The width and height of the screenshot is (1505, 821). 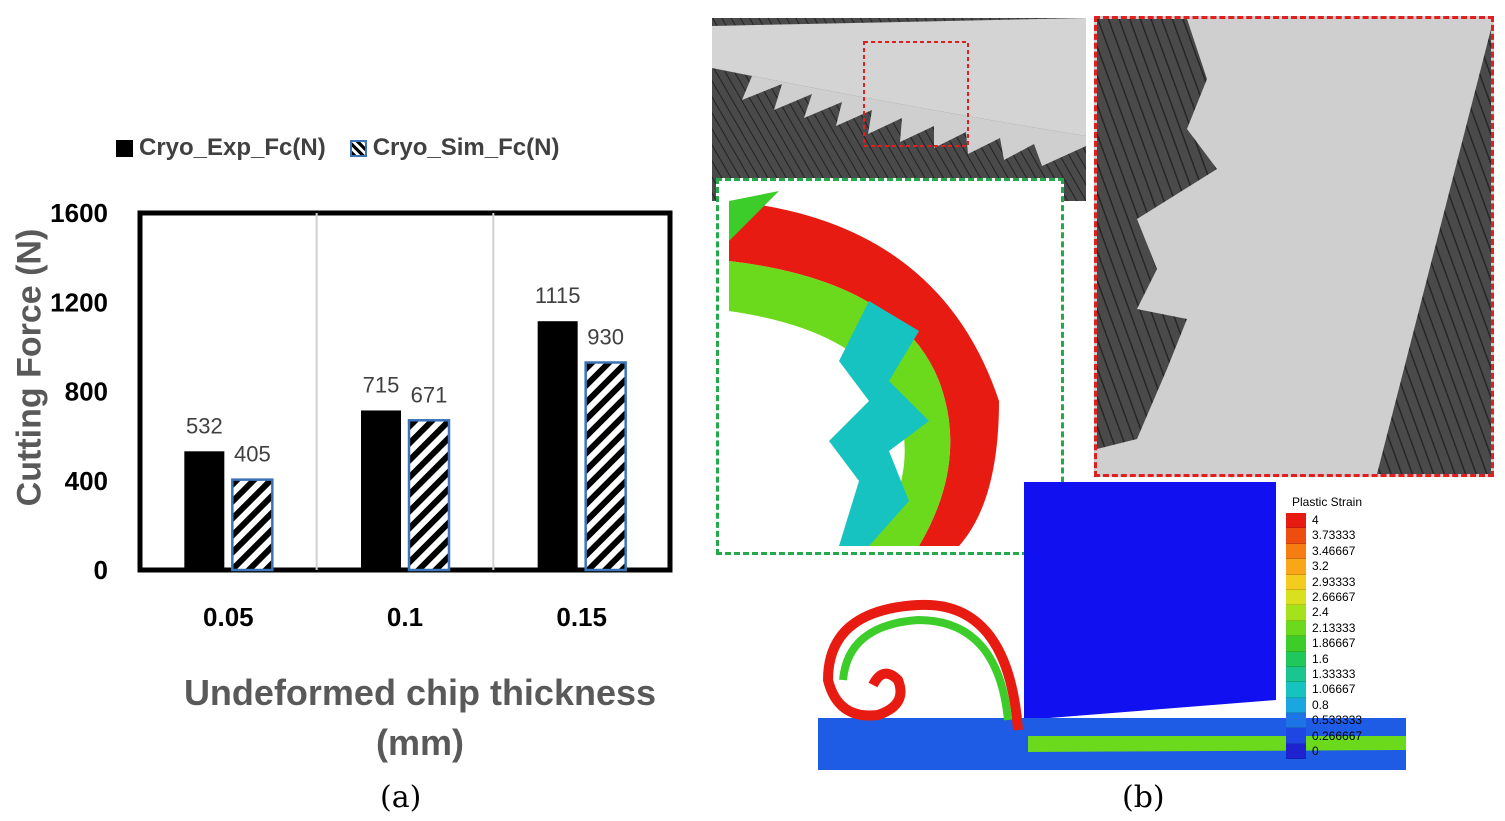 I want to click on caption-a: (a), so click(x=401, y=797).